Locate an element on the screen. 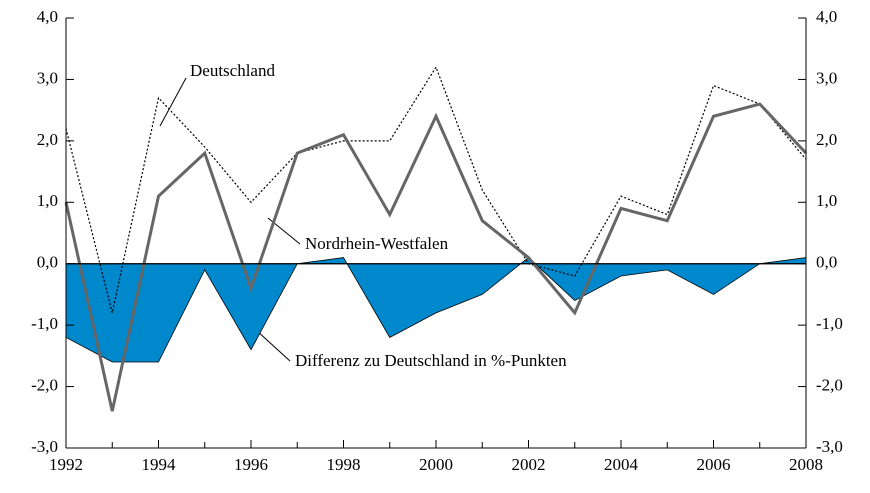 The image size is (870, 493). y-tick-label: 4,0 is located at coordinates (47, 16).